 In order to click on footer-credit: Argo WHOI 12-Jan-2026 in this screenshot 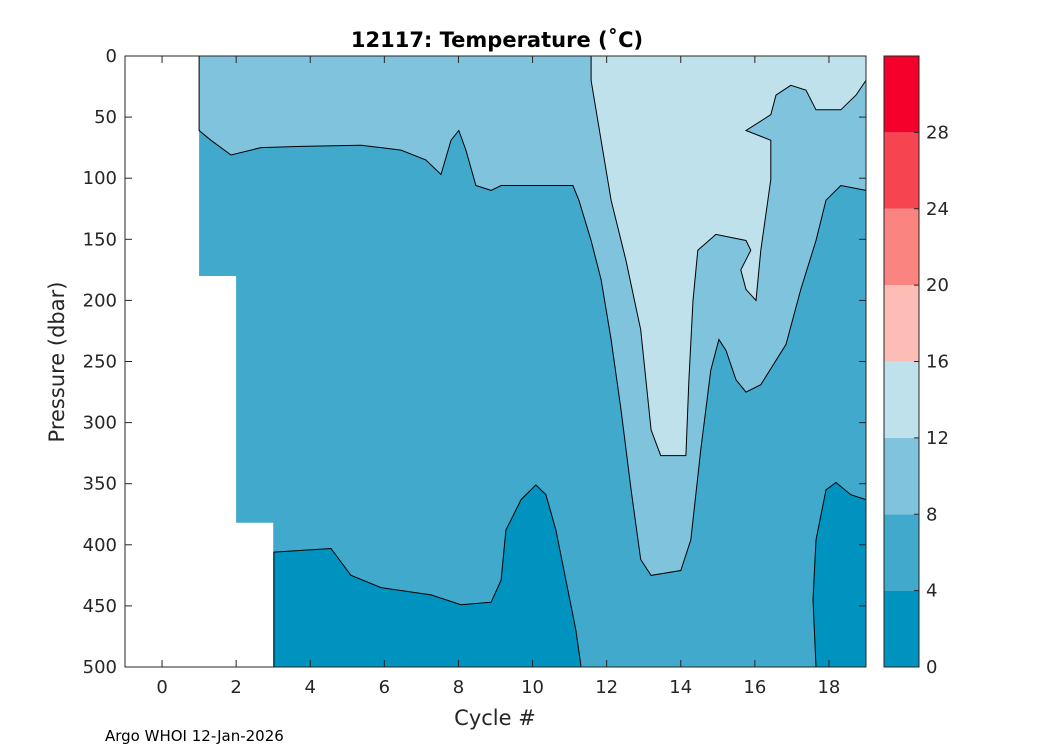, I will do `click(194, 736)`.